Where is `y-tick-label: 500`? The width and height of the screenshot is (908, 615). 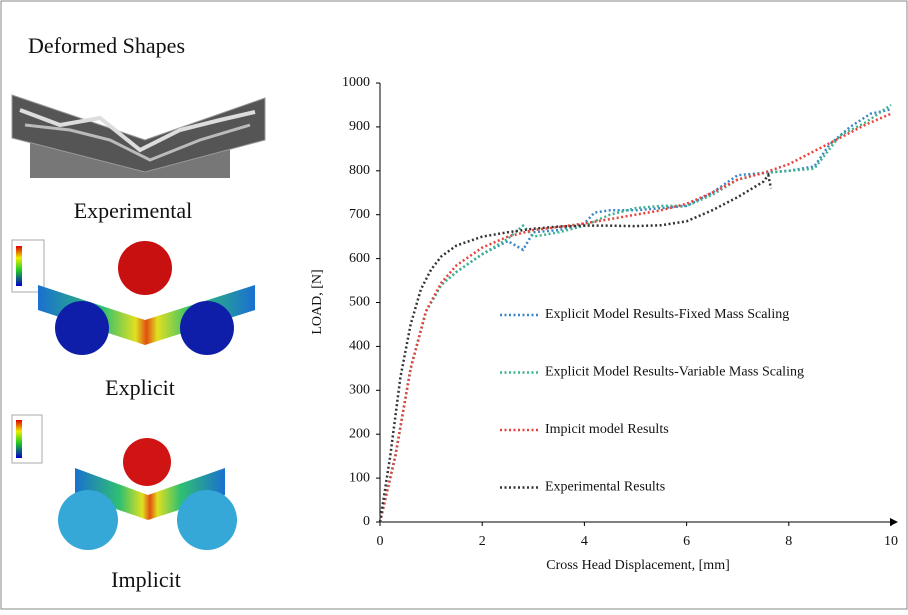 y-tick-label: 500 is located at coordinates (359, 302).